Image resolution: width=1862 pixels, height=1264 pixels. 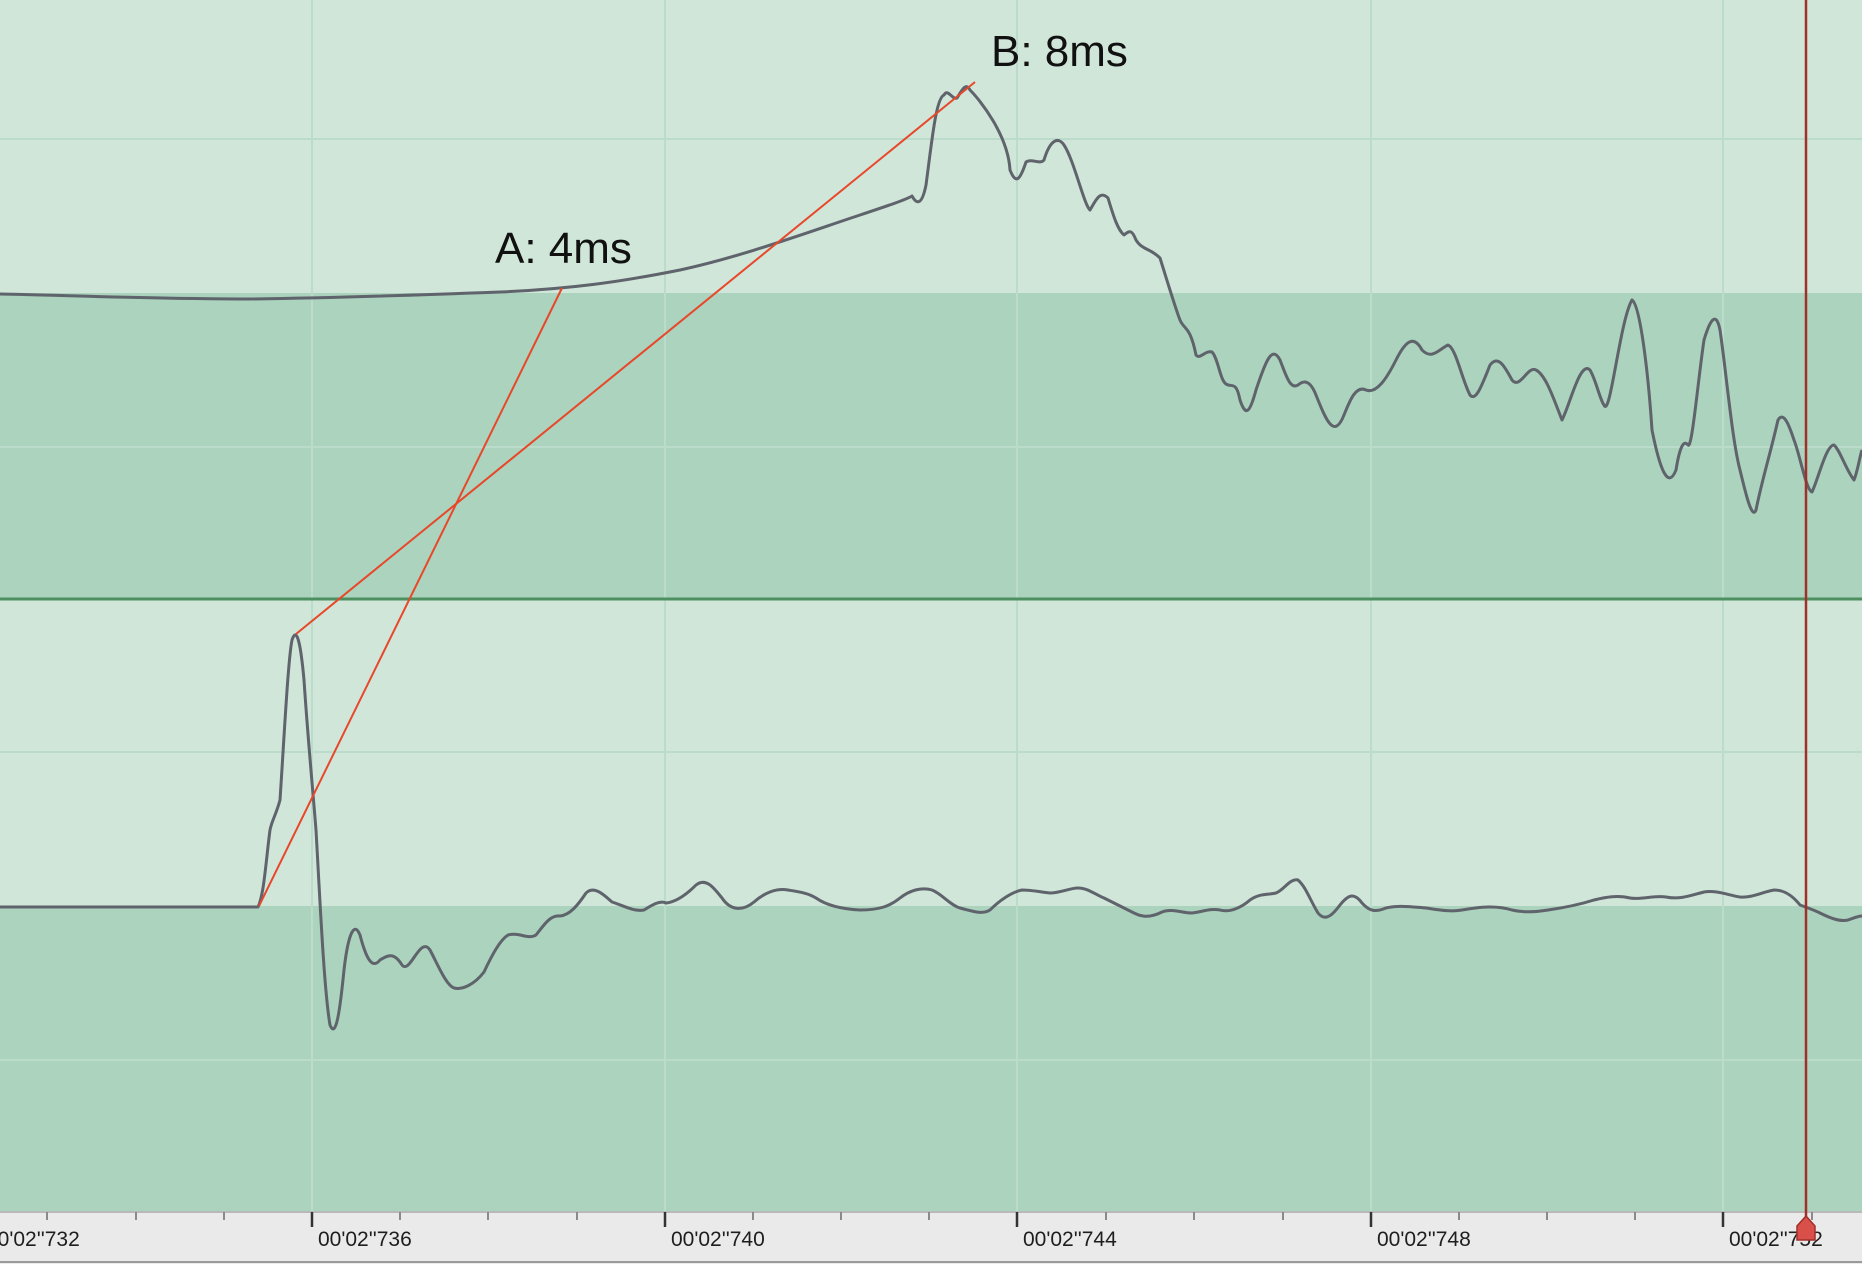 What do you see at coordinates (1070, 1239) in the screenshot?
I see `ruler-label: 00'02''744` at bounding box center [1070, 1239].